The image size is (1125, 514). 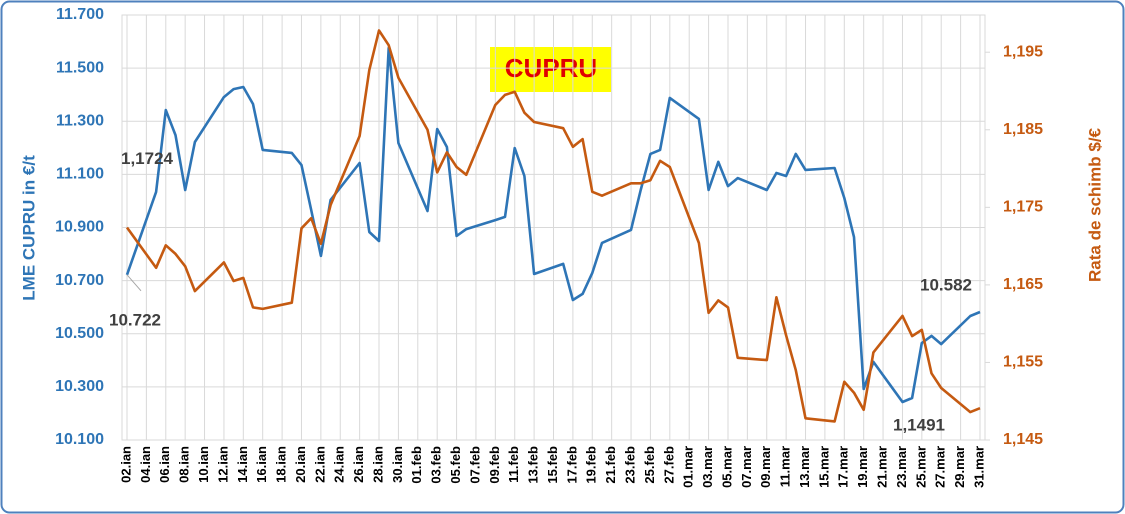 What do you see at coordinates (79, 227) in the screenshot?
I see `y-tick-label: 10.900` at bounding box center [79, 227].